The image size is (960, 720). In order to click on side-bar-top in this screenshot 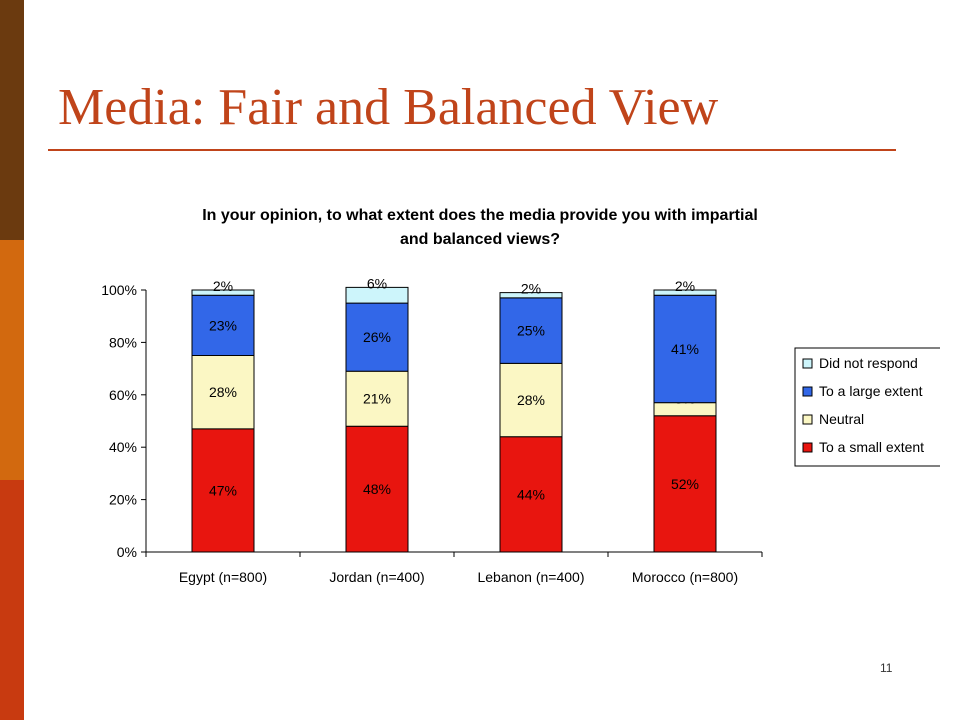, I will do `click(12, 120)`.